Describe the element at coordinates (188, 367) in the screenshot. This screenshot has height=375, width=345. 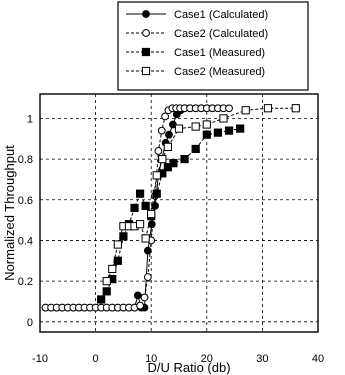
I see `x-axis-title: D/U Ratio (db)` at that location.